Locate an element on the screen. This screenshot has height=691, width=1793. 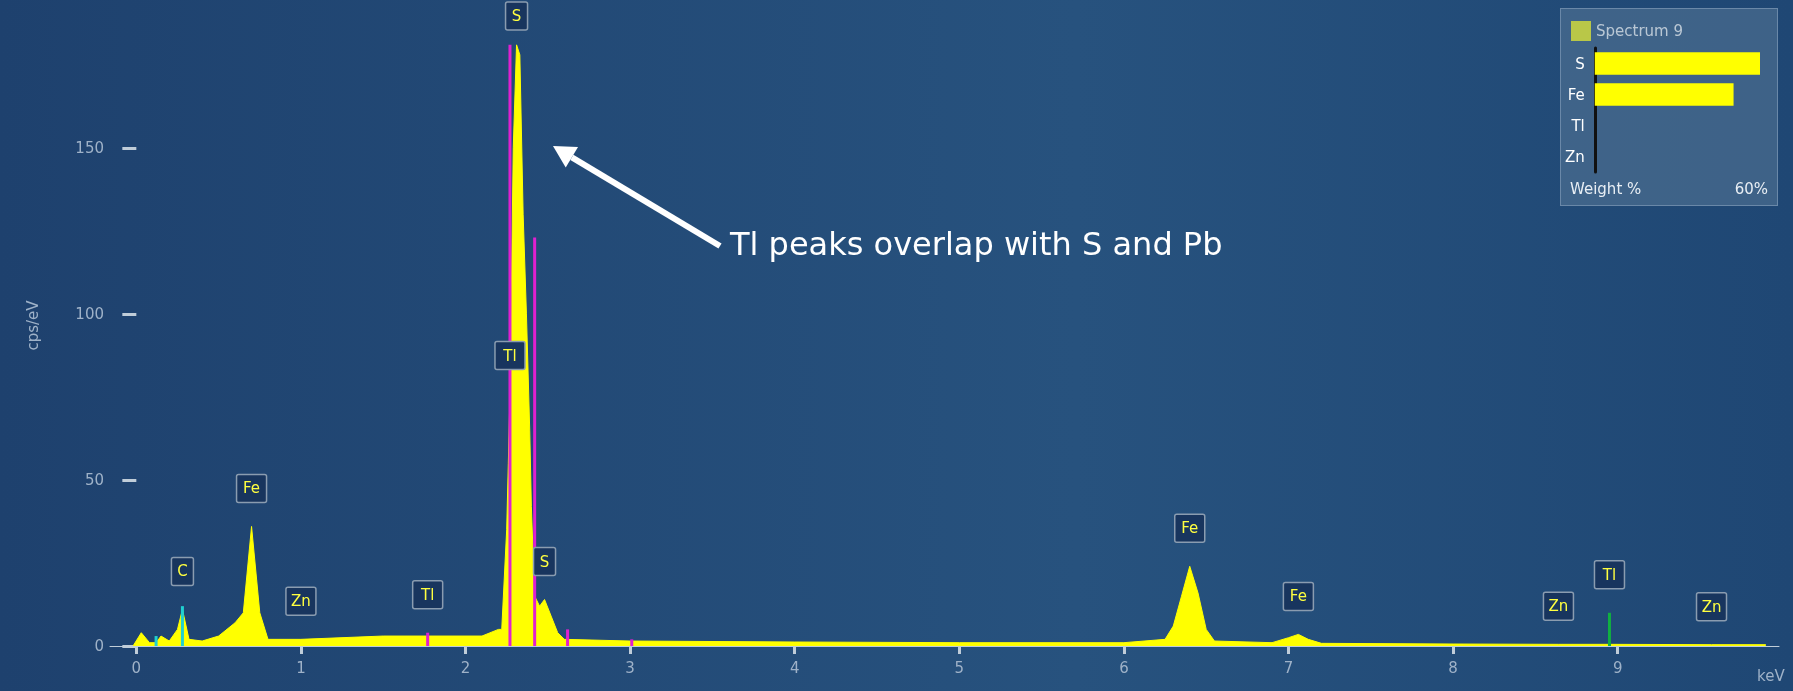
annotation: Tl peaks overlap with S and Pb is located at coordinates (976, 244).